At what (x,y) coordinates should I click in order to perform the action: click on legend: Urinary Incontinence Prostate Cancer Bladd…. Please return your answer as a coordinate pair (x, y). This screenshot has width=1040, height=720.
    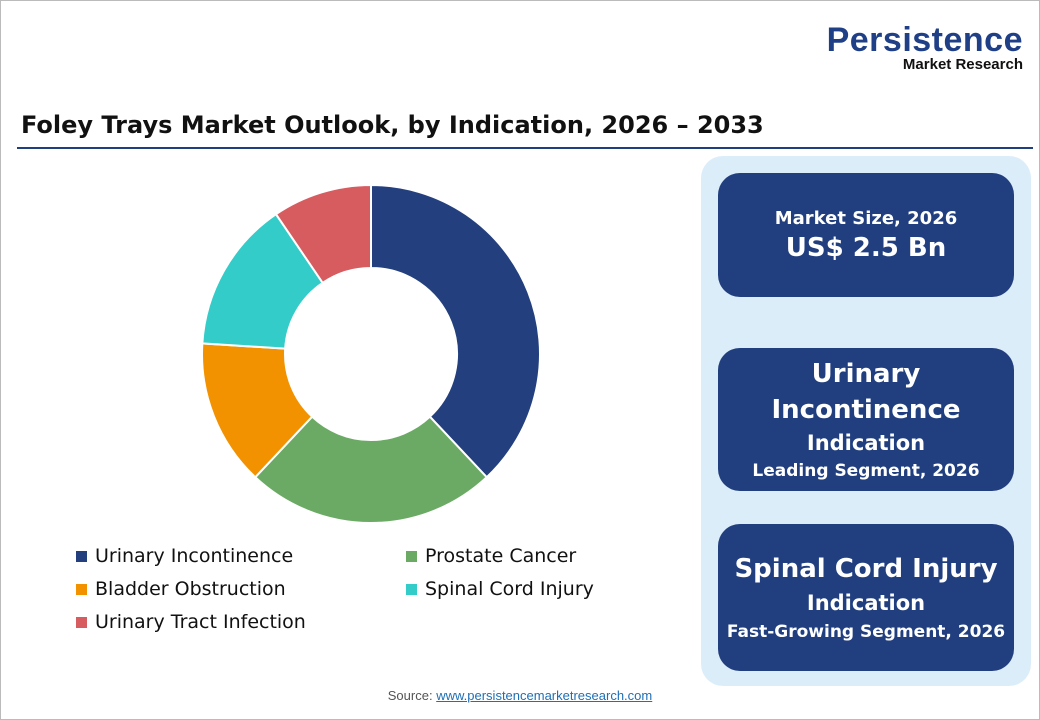
    Looking at the image, I should click on (356, 589).